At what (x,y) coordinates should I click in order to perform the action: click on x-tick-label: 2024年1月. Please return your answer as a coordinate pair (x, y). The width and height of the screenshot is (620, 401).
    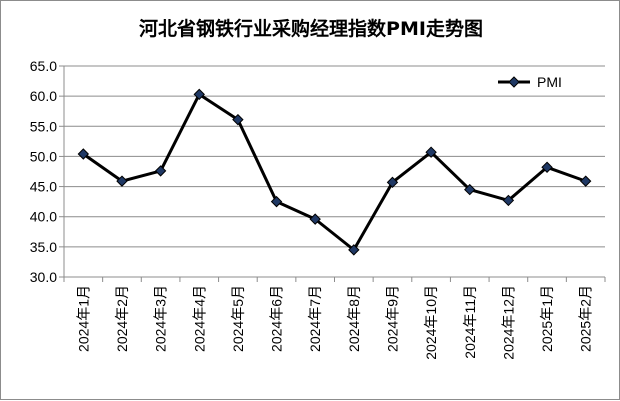
    Looking at the image, I should click on (83, 318).